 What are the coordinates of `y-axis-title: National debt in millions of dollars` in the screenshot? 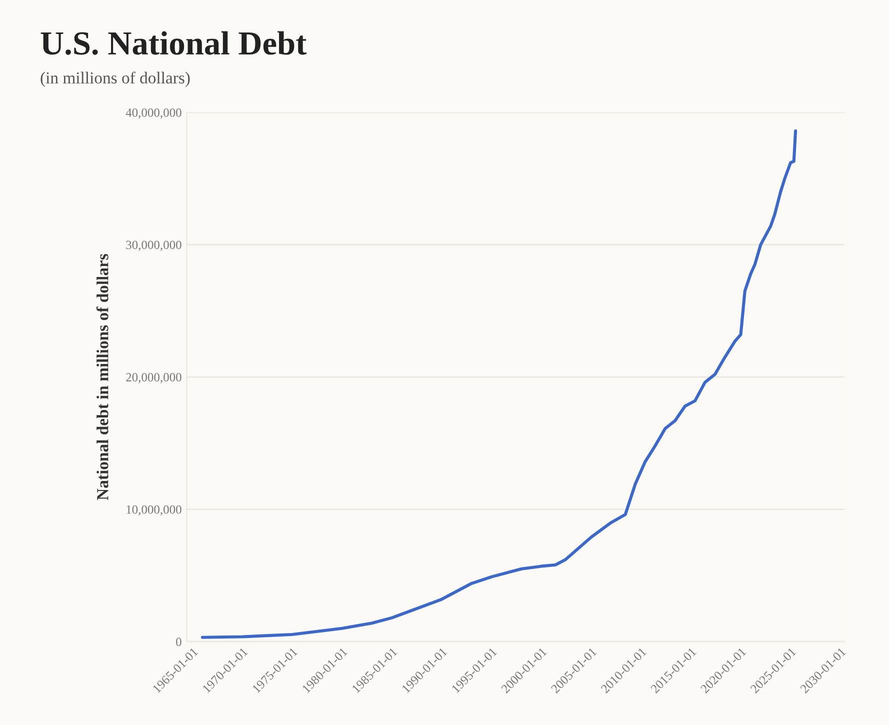 It's located at (102, 377).